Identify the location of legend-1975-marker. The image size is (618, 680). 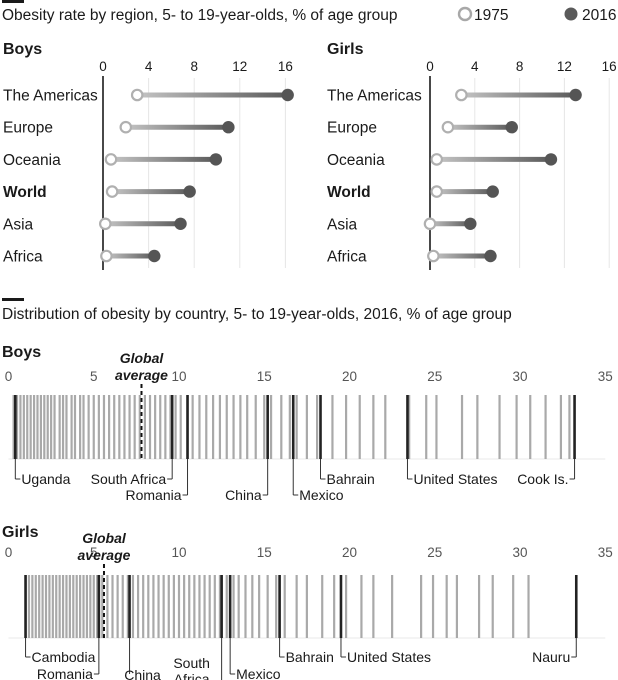
(465, 14).